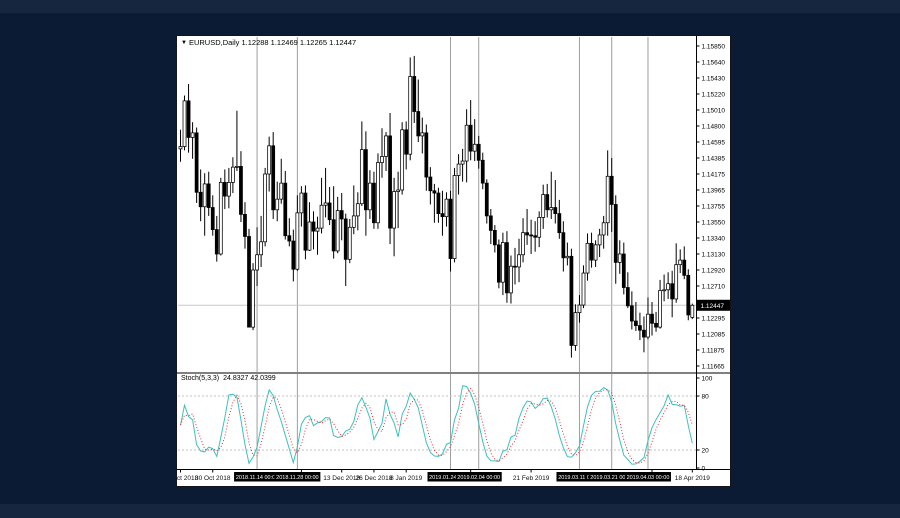  What do you see at coordinates (714, 318) in the screenshot?
I see `price-tick-label: 1.12295` at bounding box center [714, 318].